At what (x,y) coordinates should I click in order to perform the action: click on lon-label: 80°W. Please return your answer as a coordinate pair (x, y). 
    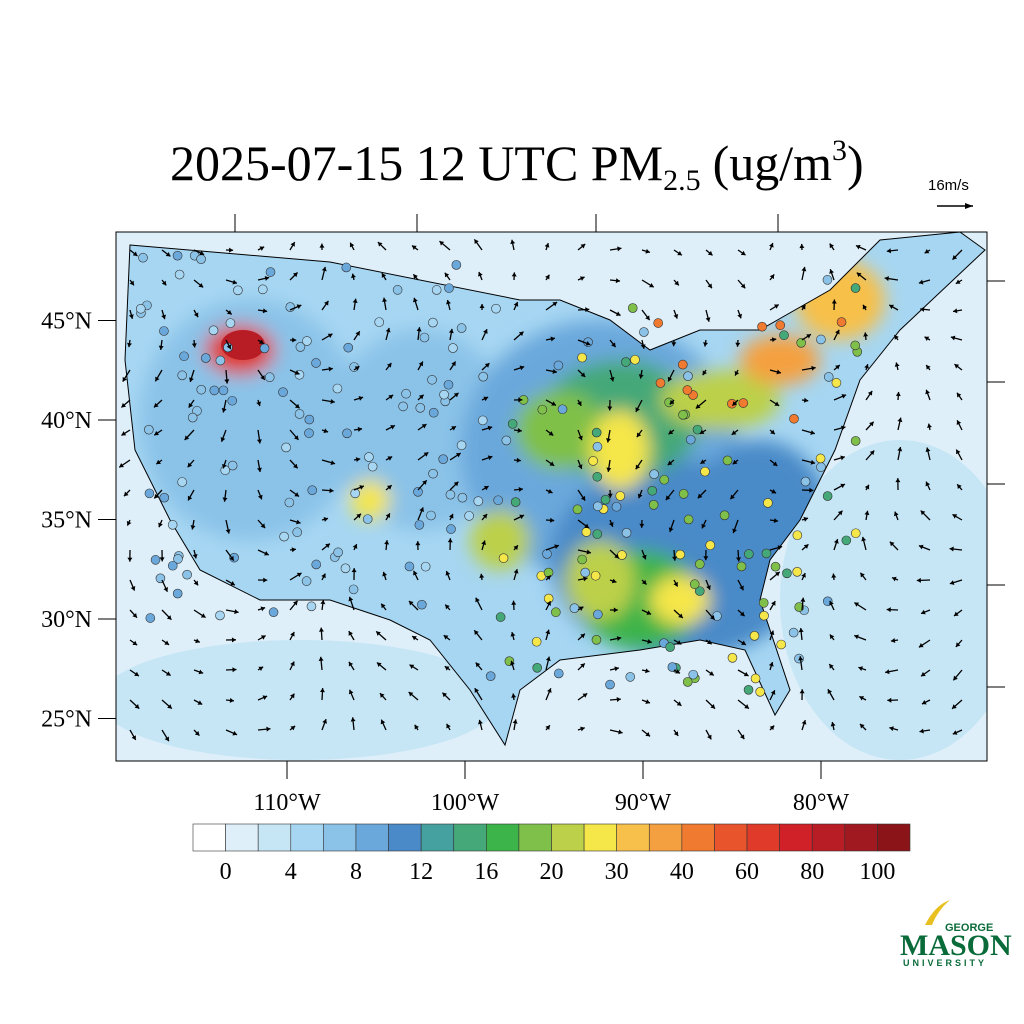
    Looking at the image, I should click on (821, 803).